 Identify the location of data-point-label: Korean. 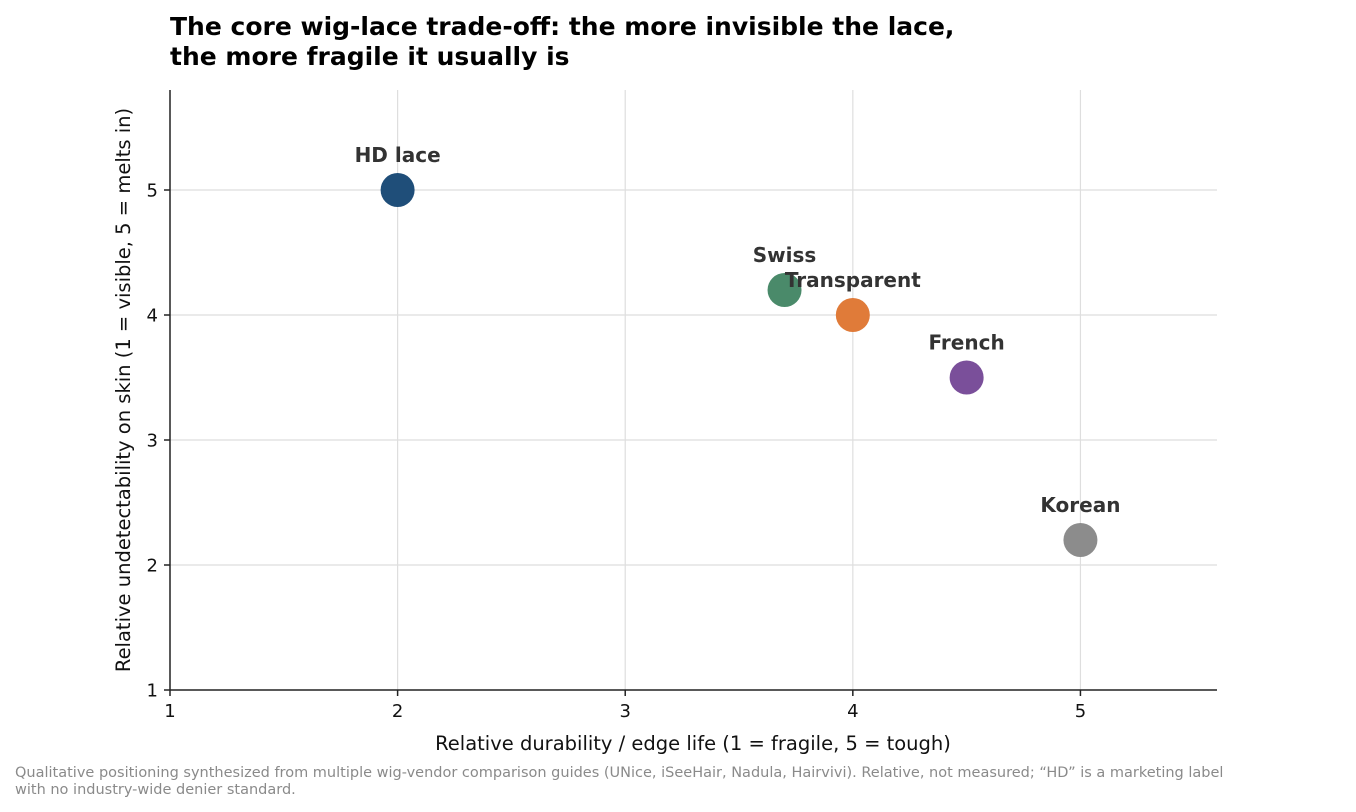
(1080, 505).